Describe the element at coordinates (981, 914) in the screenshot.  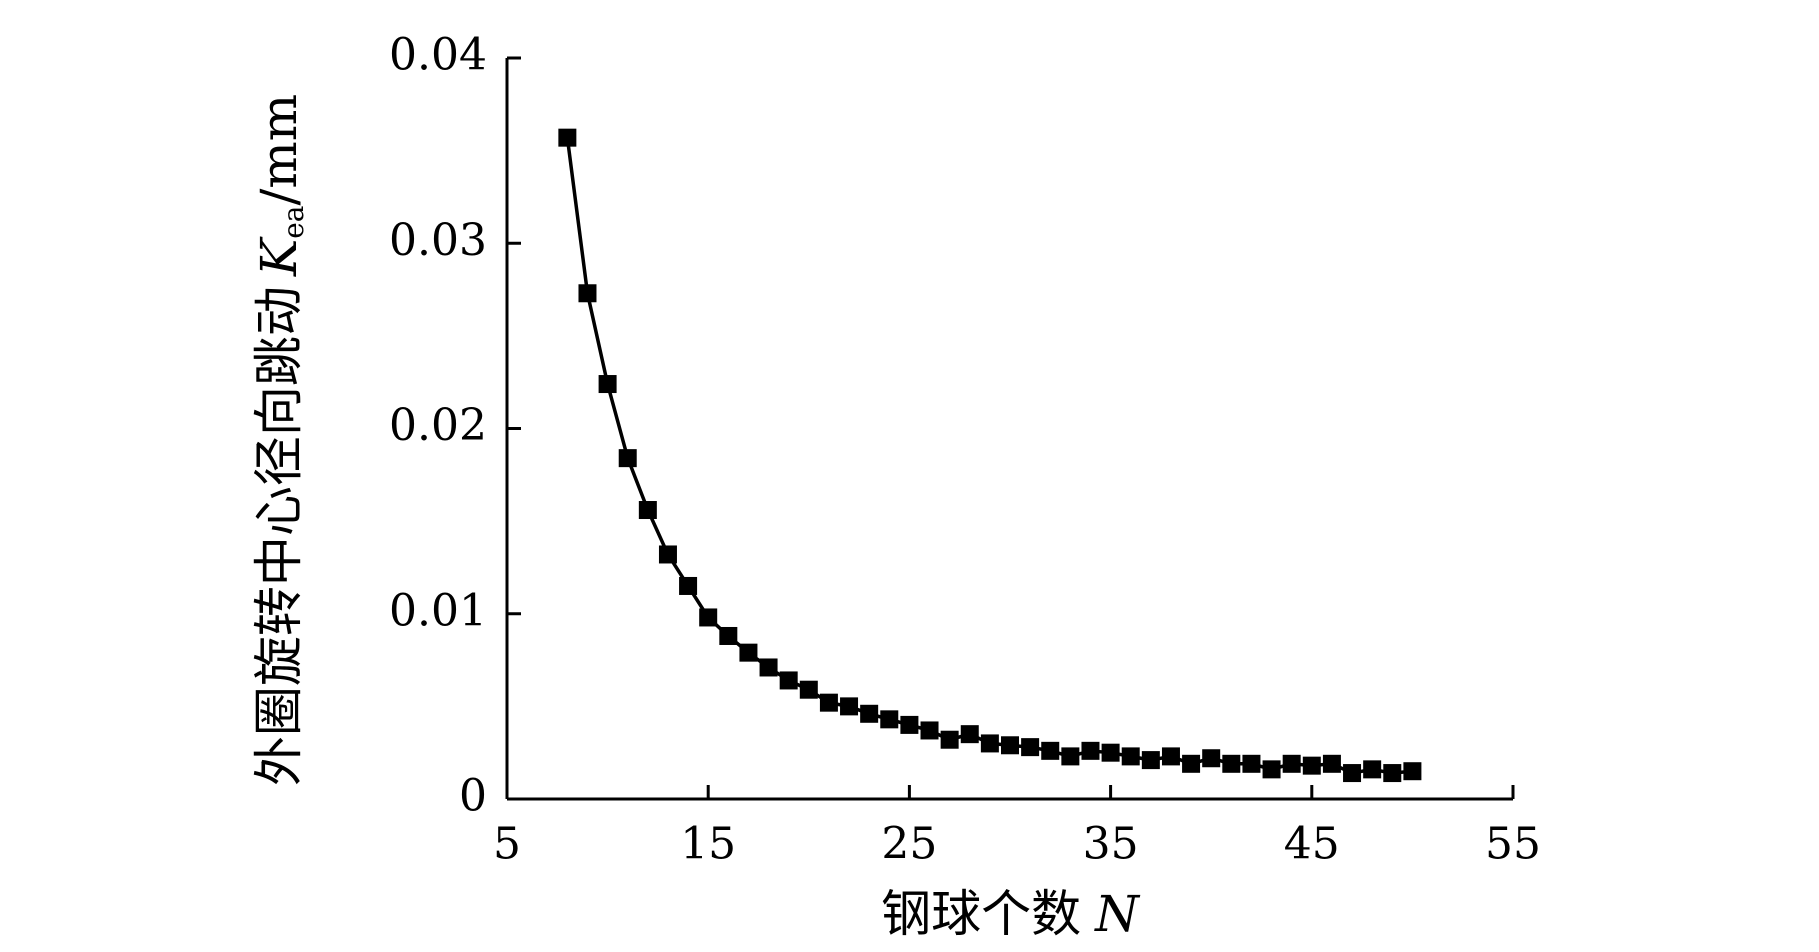
I see `x-label-text: 钢球个数` at that location.